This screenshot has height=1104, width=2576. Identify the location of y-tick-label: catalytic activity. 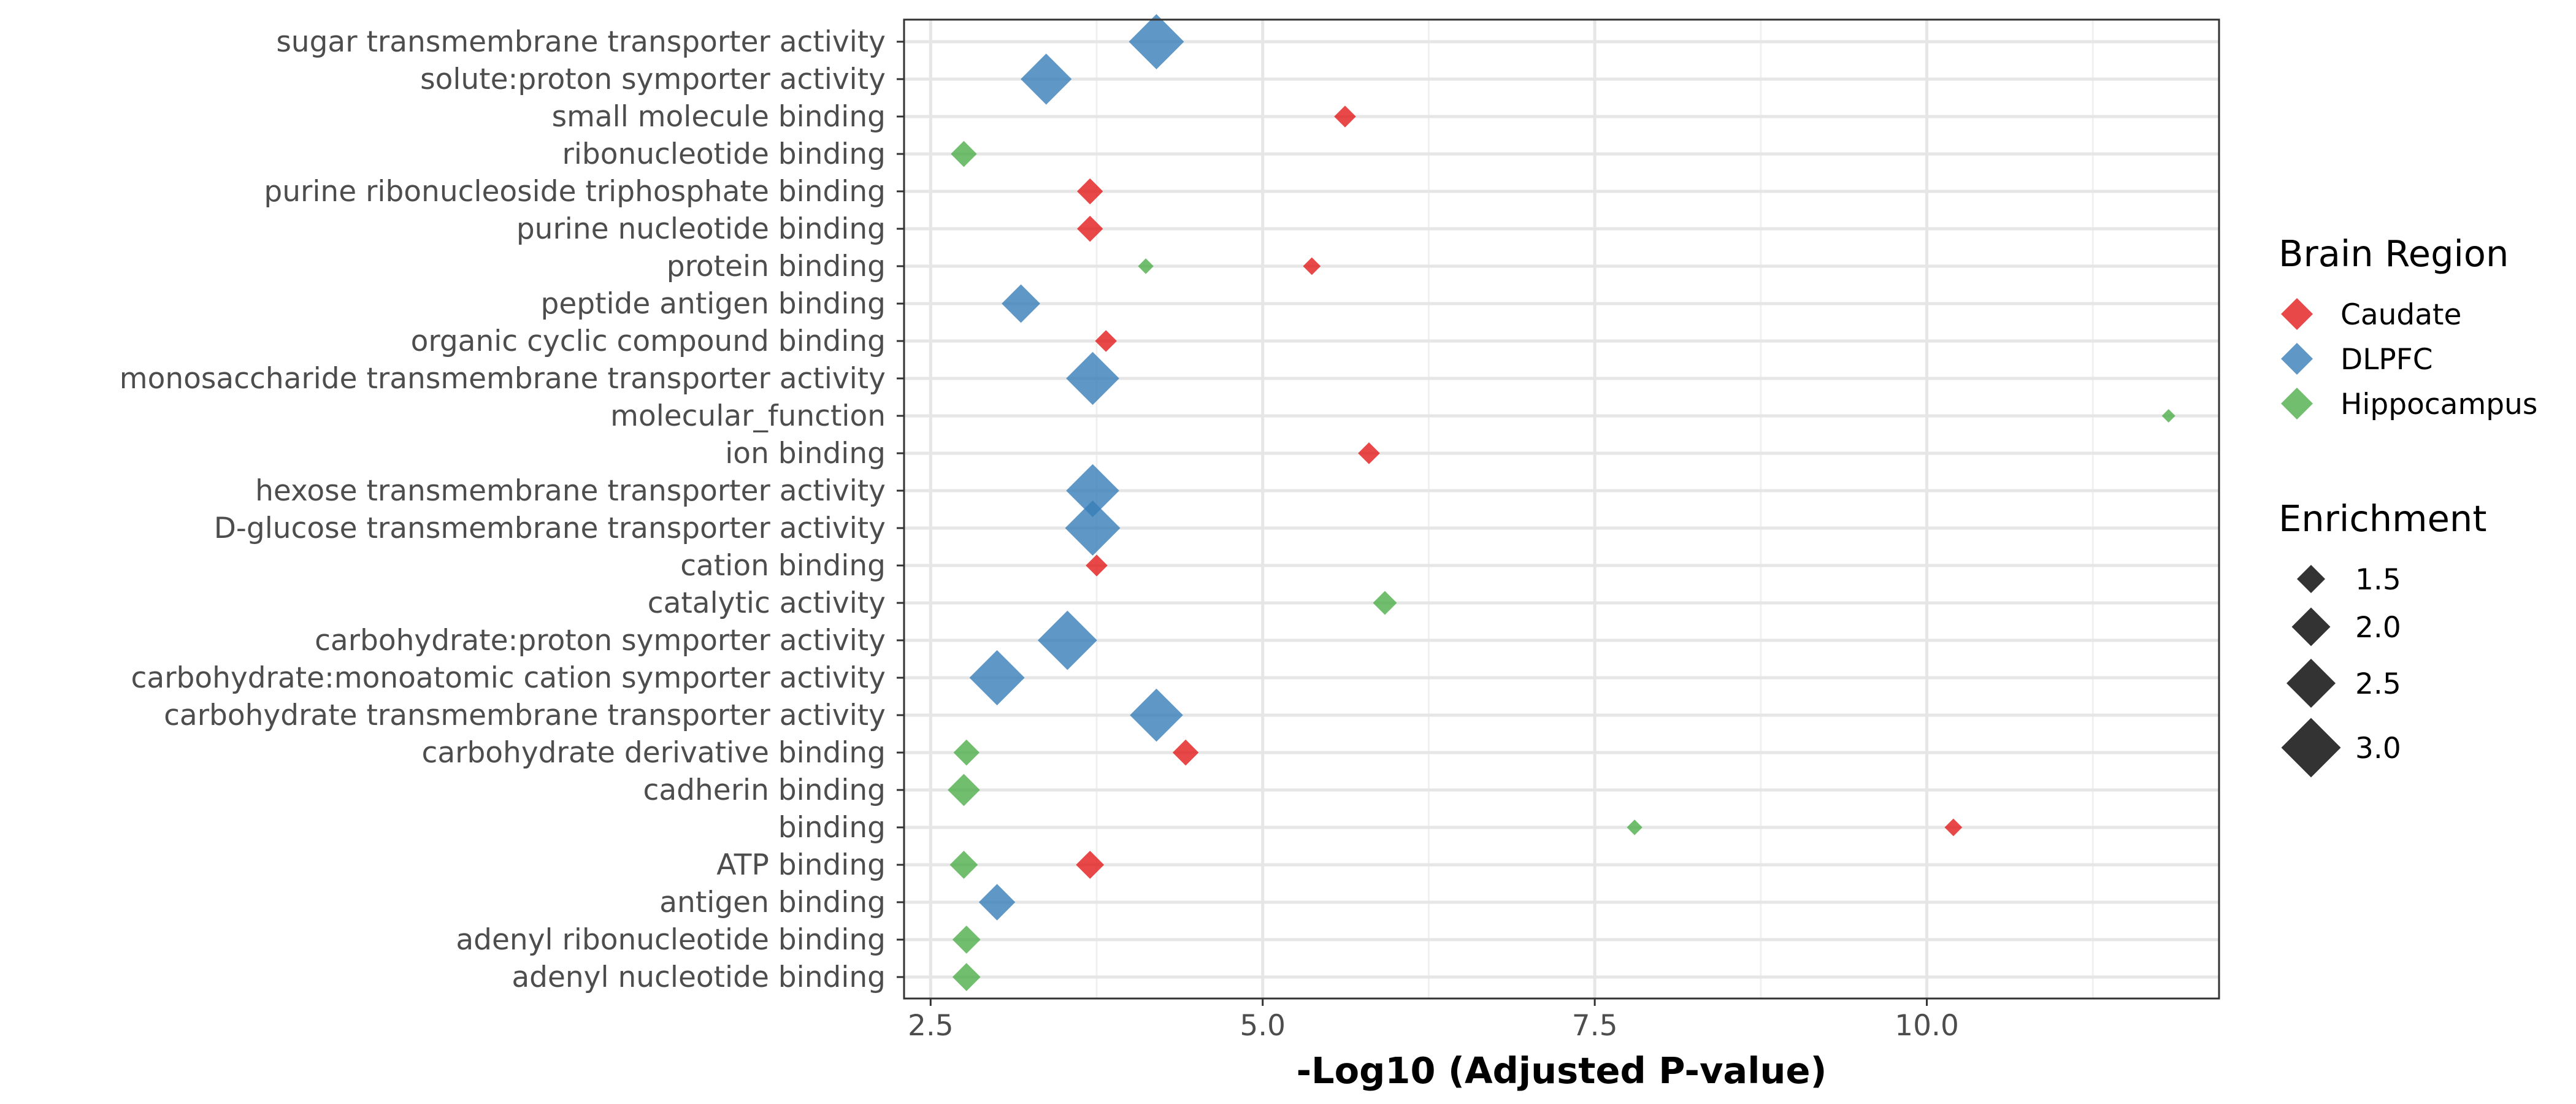
(767, 603).